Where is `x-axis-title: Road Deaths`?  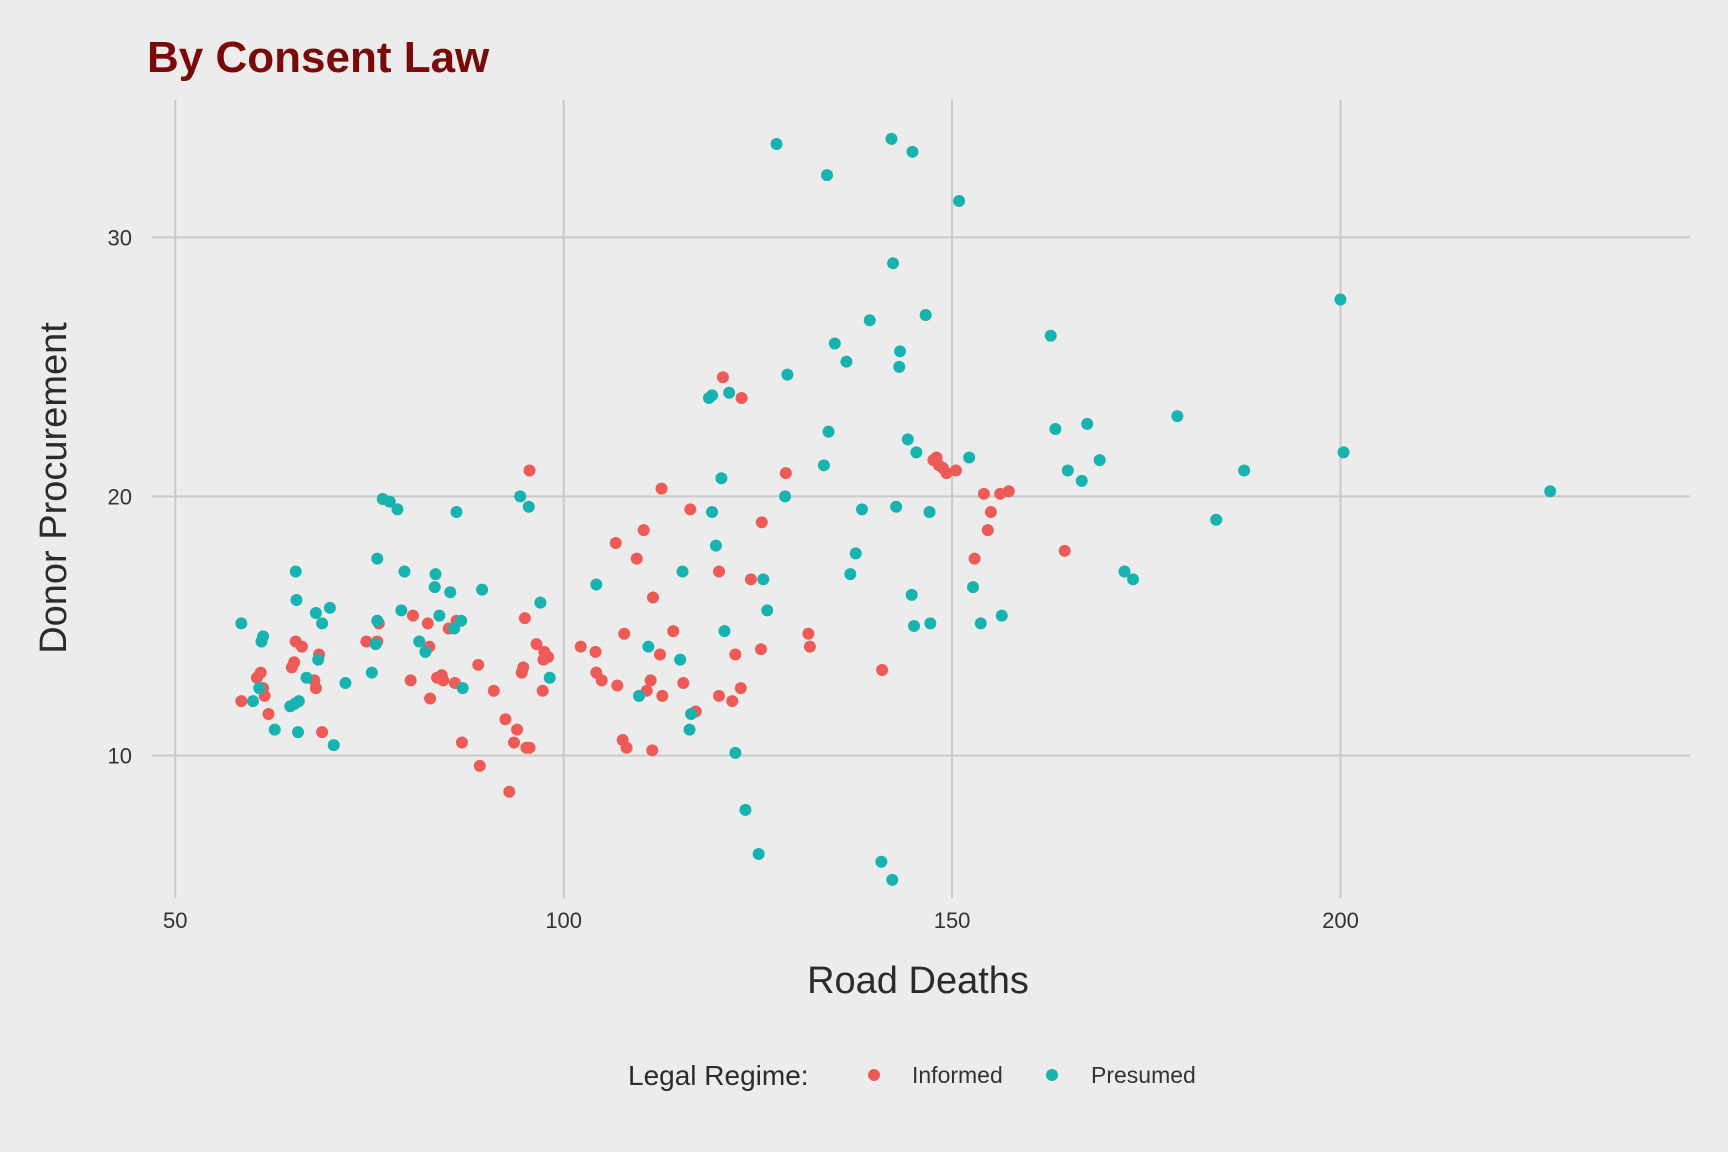 x-axis-title: Road Deaths is located at coordinates (918, 981).